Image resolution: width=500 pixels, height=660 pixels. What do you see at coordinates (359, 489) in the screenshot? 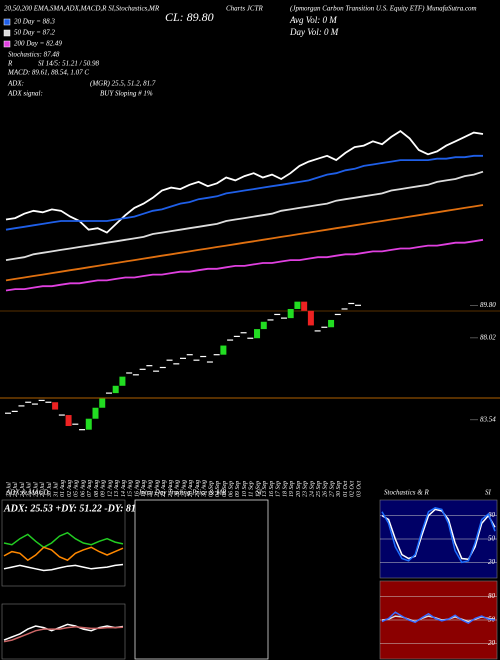
I see `x-tick-label: 03 Oct` at bounding box center [359, 489].